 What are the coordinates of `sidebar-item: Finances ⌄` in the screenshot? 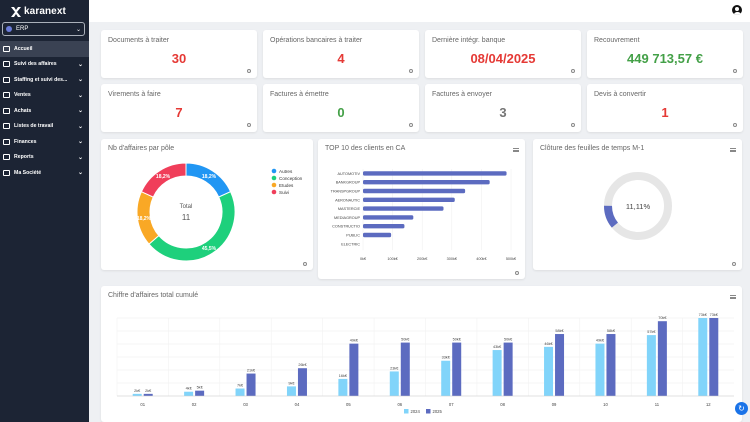 It's located at (44, 142).